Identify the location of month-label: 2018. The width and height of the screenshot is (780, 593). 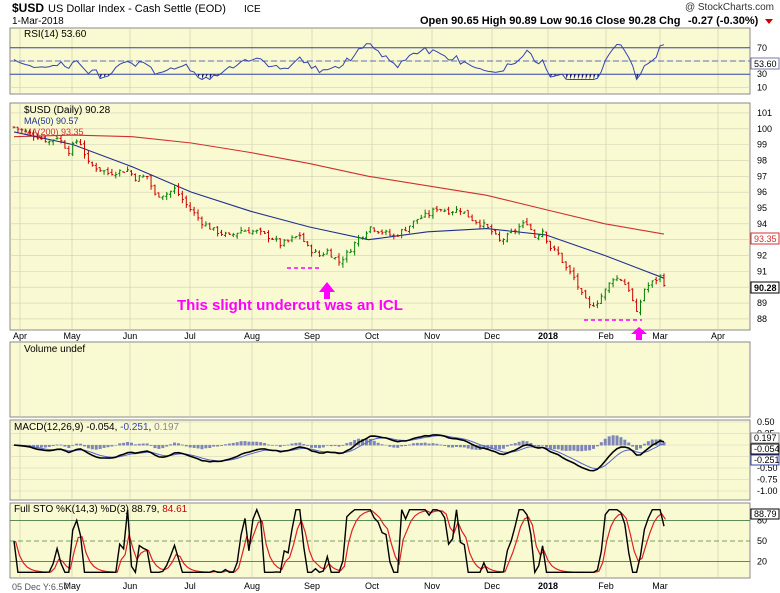
(548, 336).